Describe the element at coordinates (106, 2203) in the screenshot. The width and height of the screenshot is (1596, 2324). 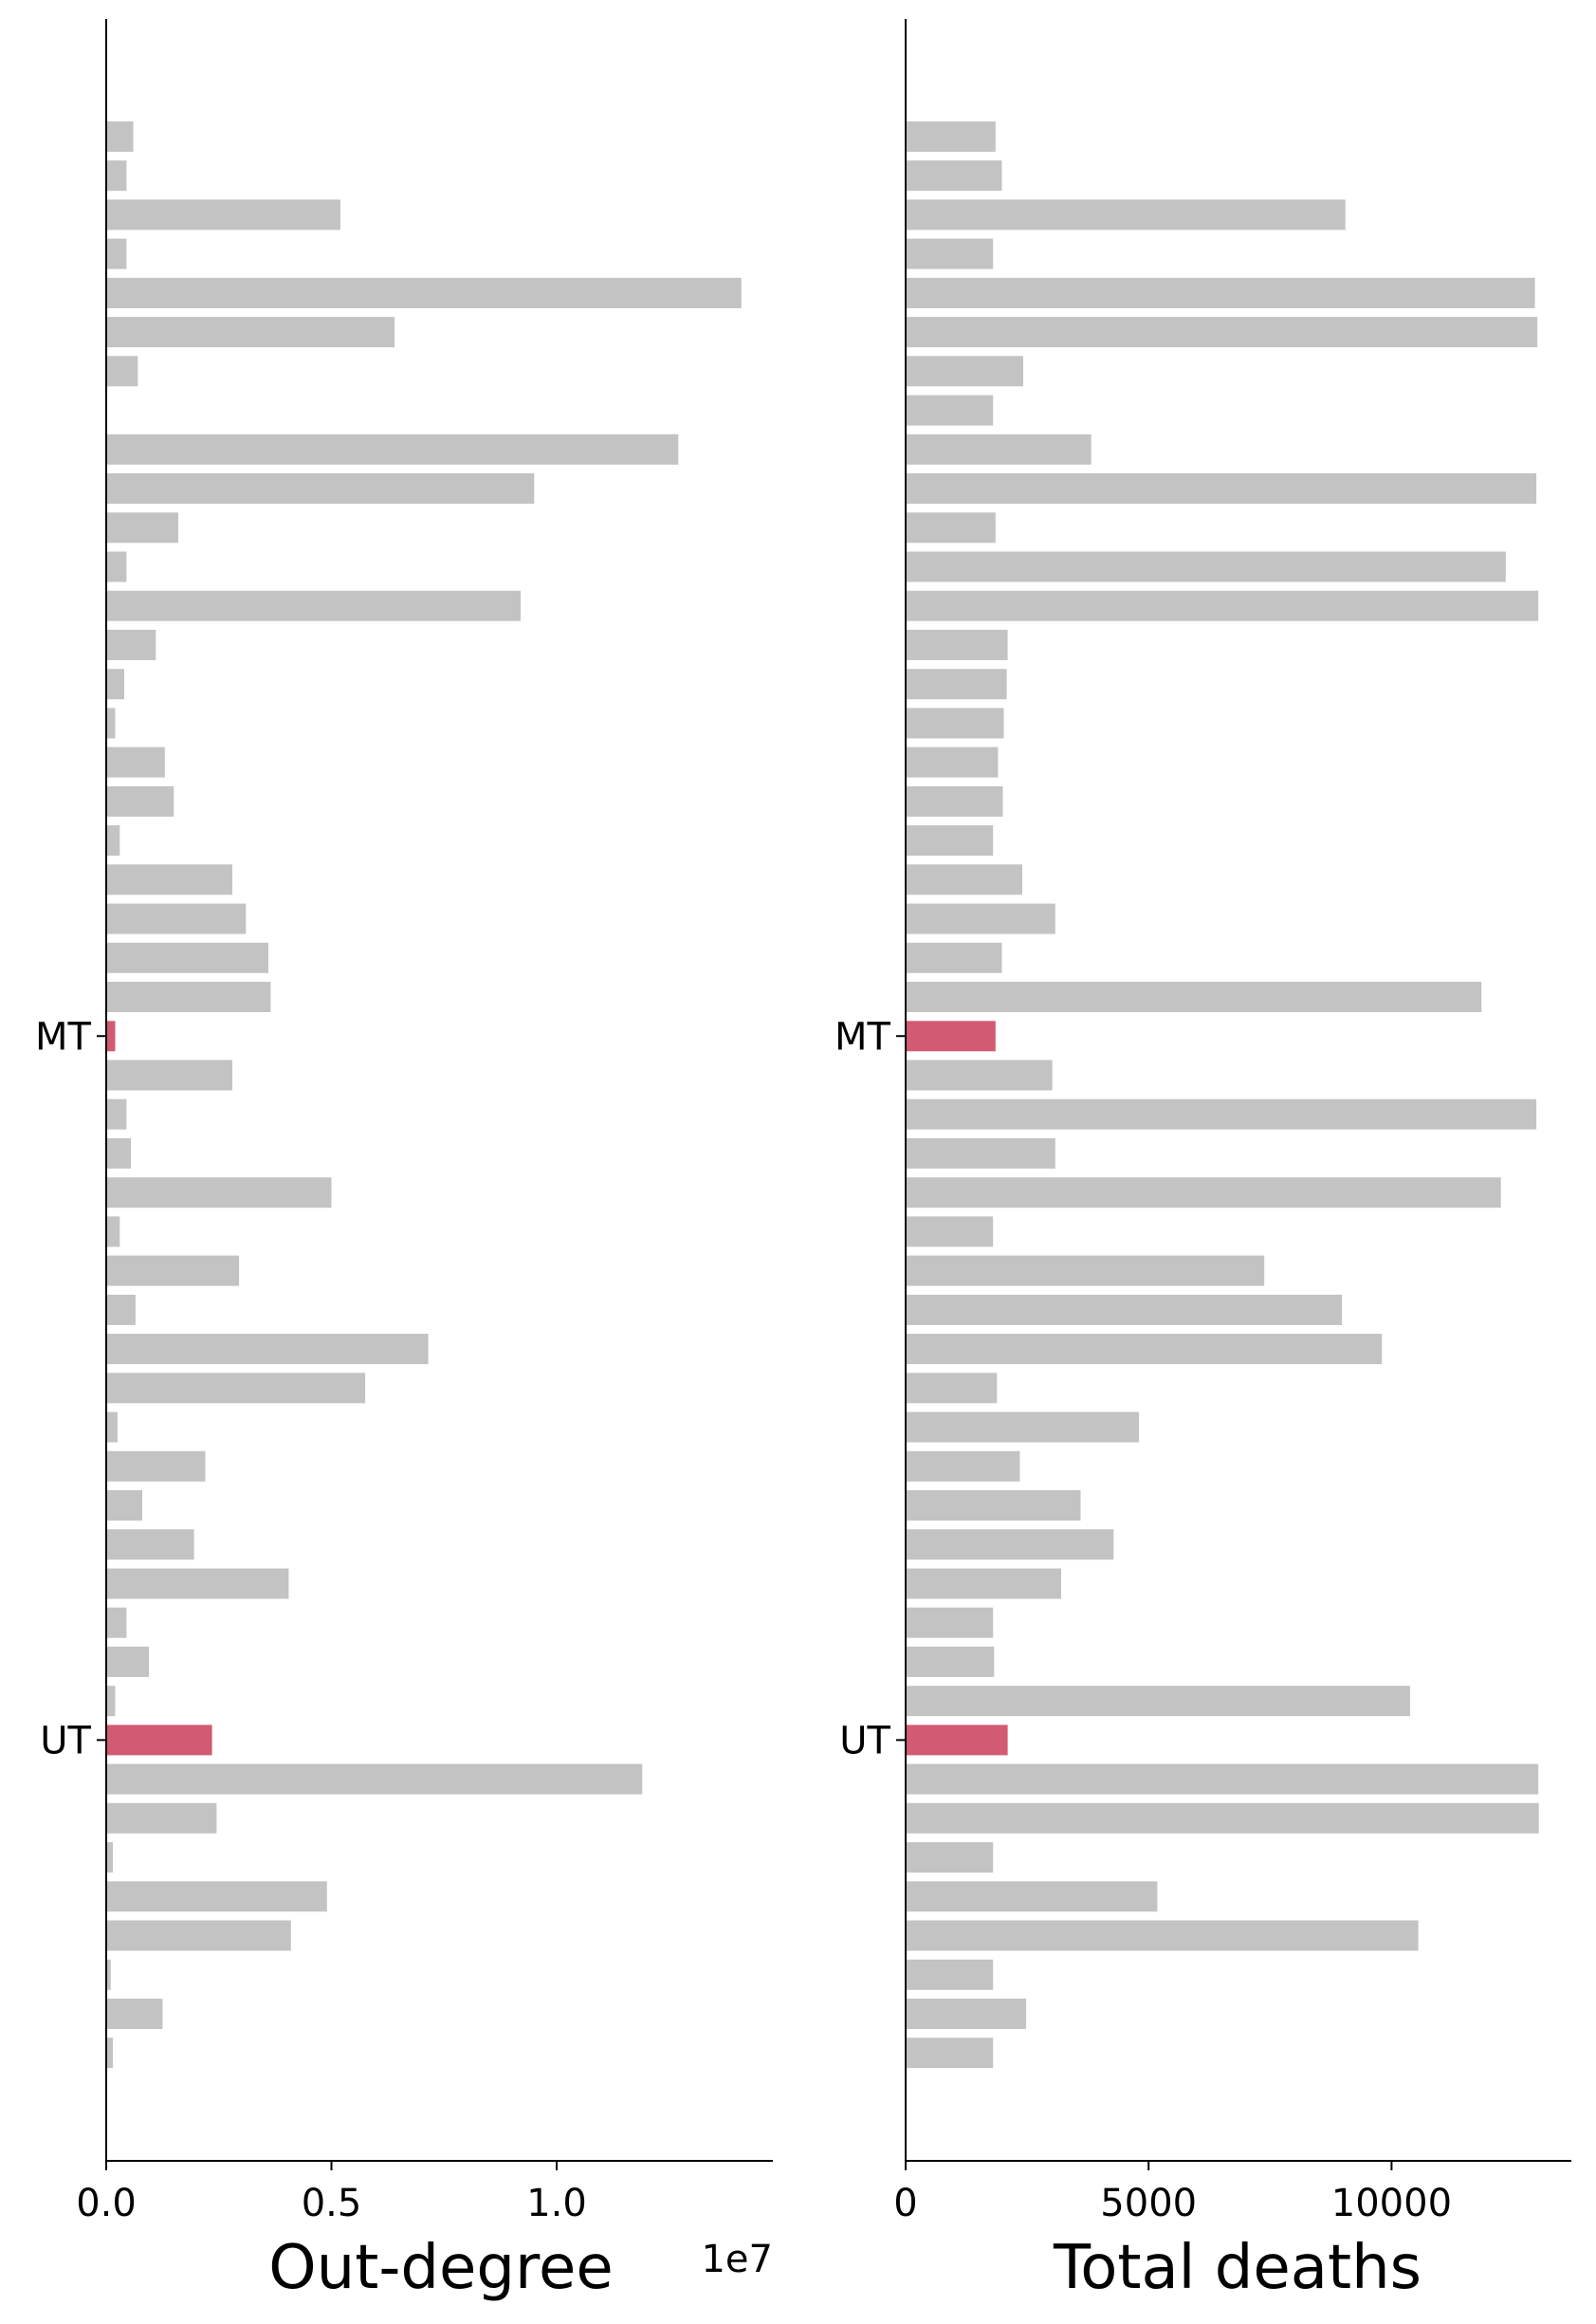
I see `x-tick-label: 0.0` at that location.